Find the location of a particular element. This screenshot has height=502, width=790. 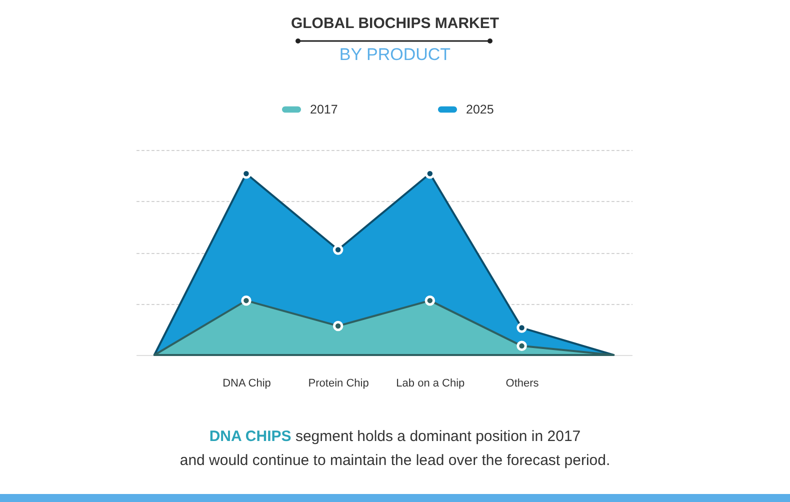

x-tick-label: Lab on a Chip is located at coordinates (430, 384).